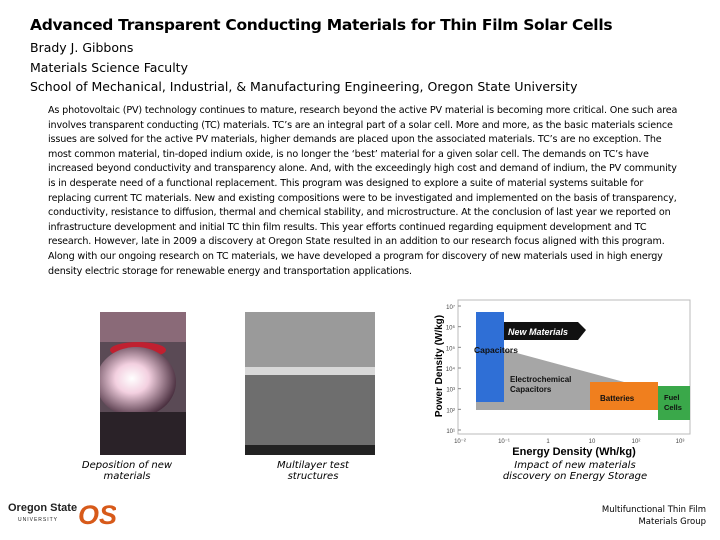 The height and width of the screenshot is (540, 720). Describe the element at coordinates (592, 442) in the screenshot. I see `x-tick-label: 10` at that location.